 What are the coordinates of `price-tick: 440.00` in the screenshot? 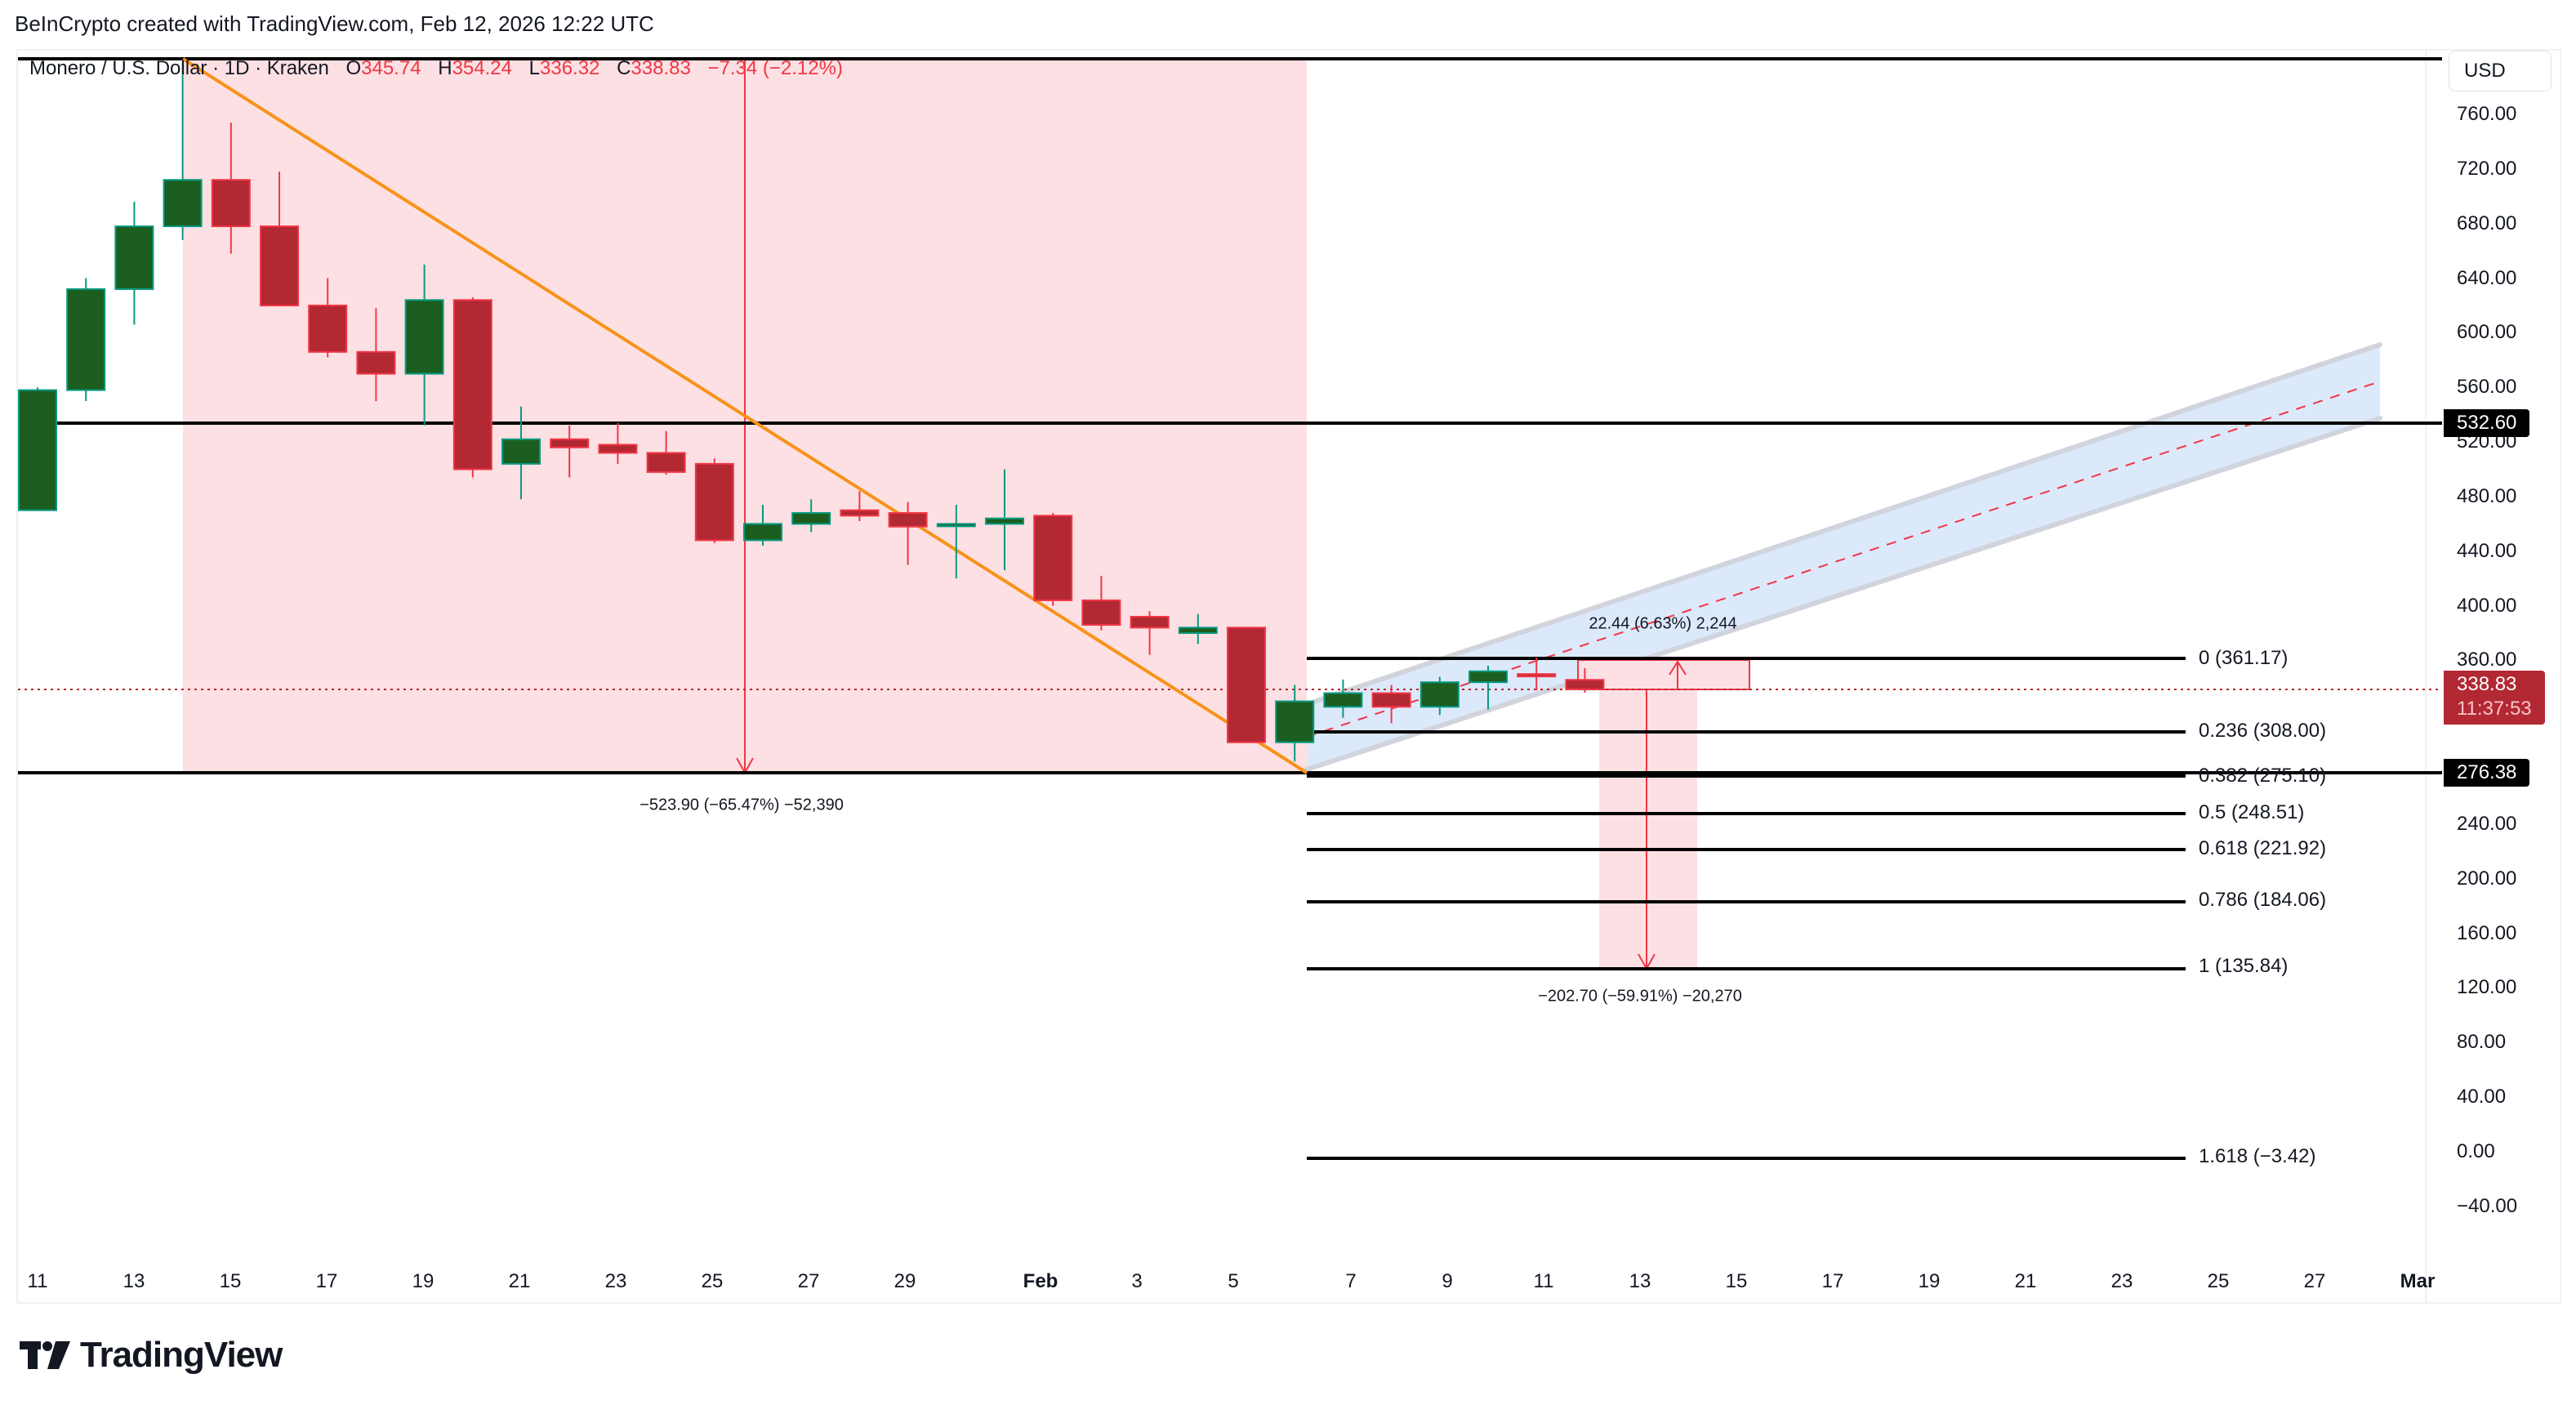 It's located at (2487, 550).